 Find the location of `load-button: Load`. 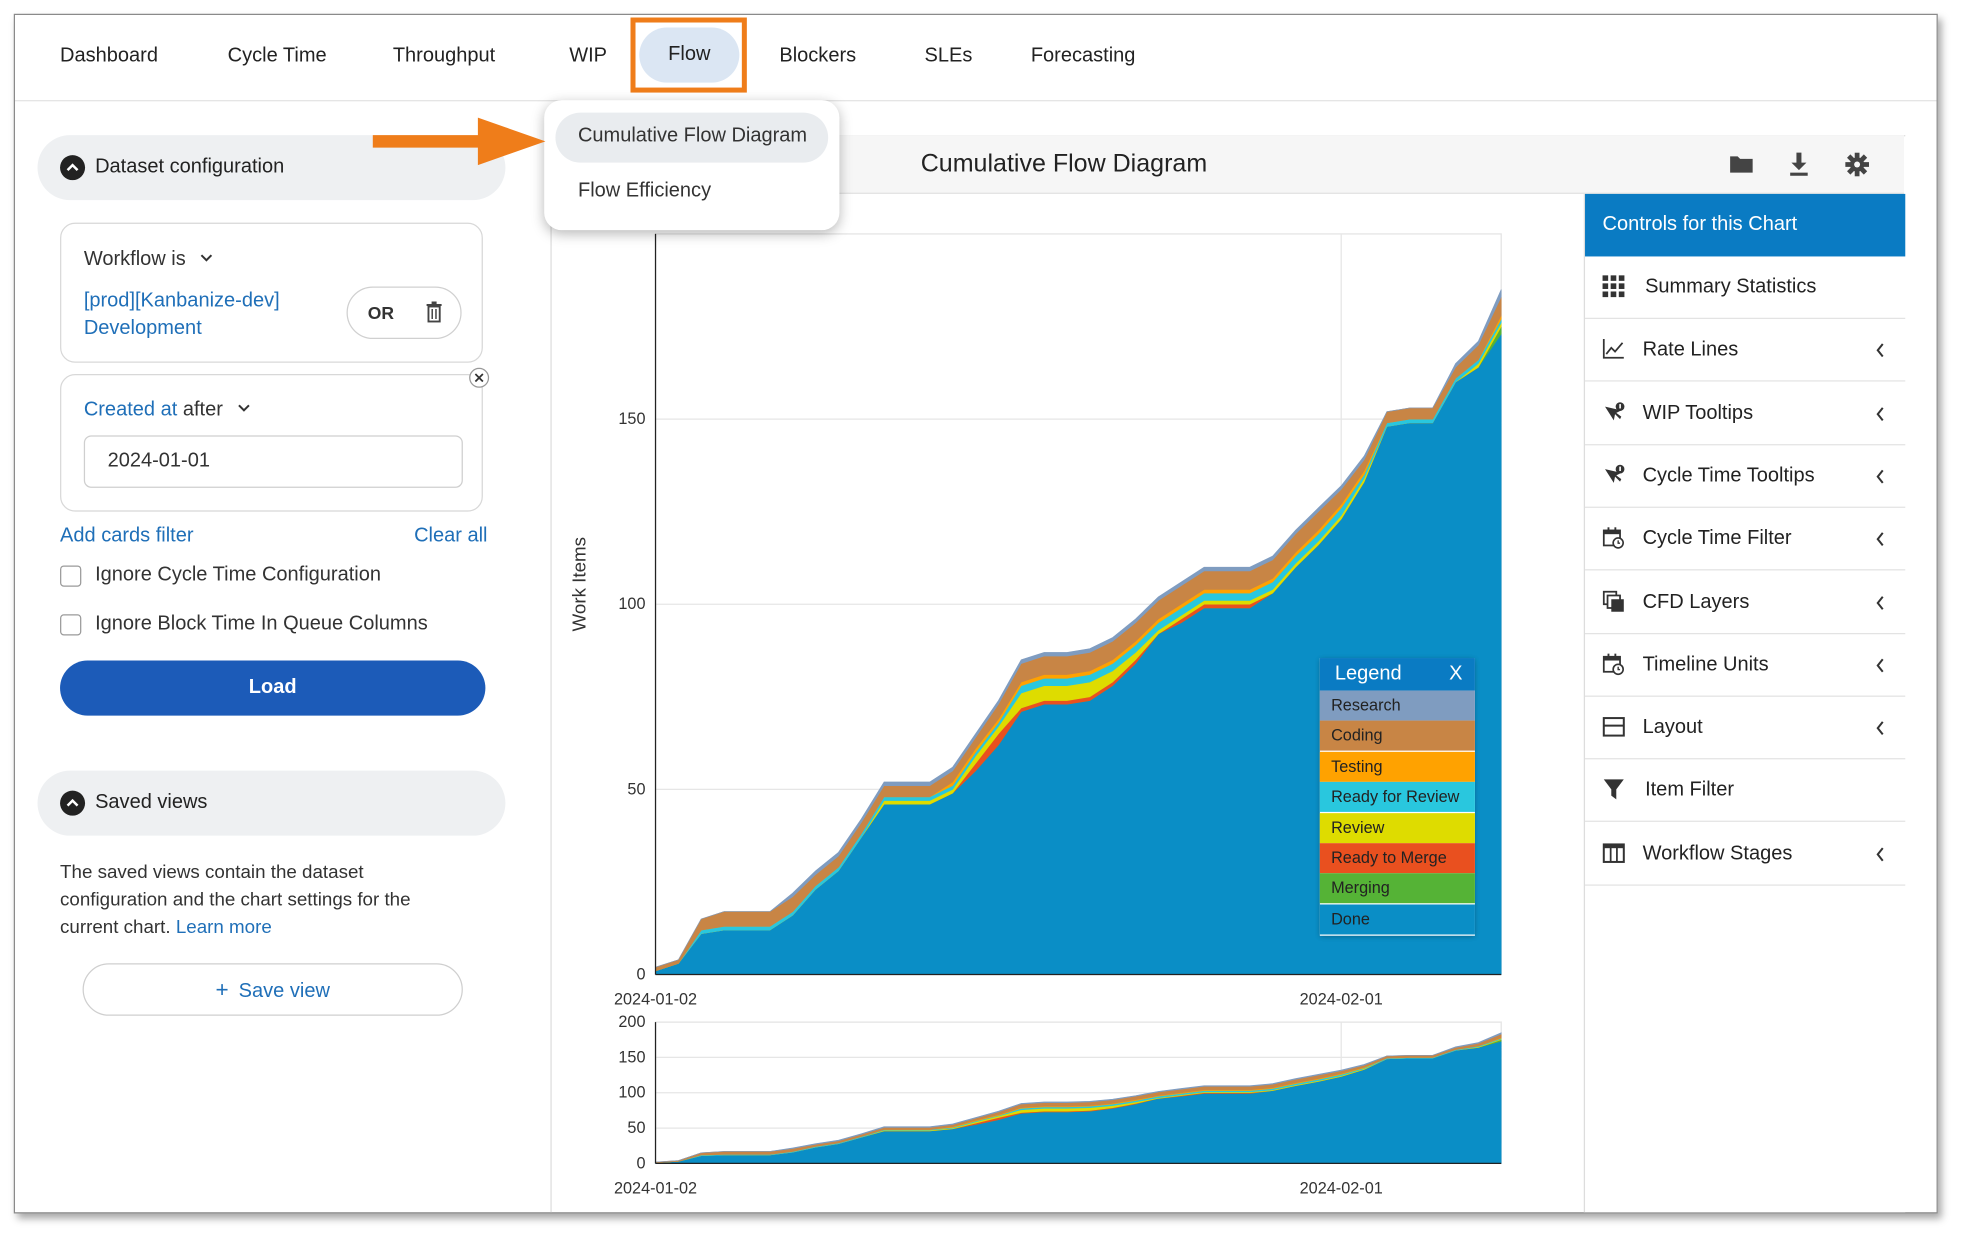

load-button: Load is located at coordinates (273, 688).